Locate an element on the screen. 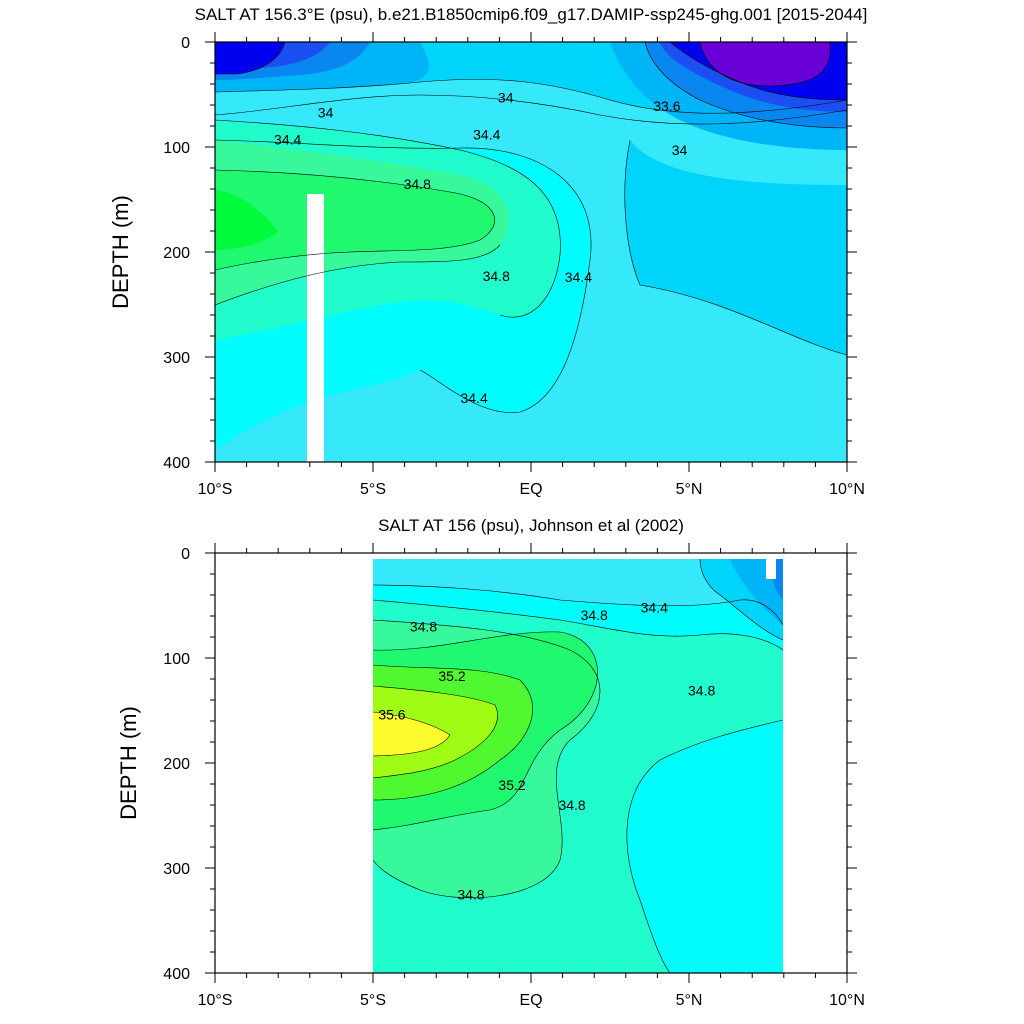 This screenshot has height=1024, width=1024. band-bright-green-core is located at coordinates (246, 220).